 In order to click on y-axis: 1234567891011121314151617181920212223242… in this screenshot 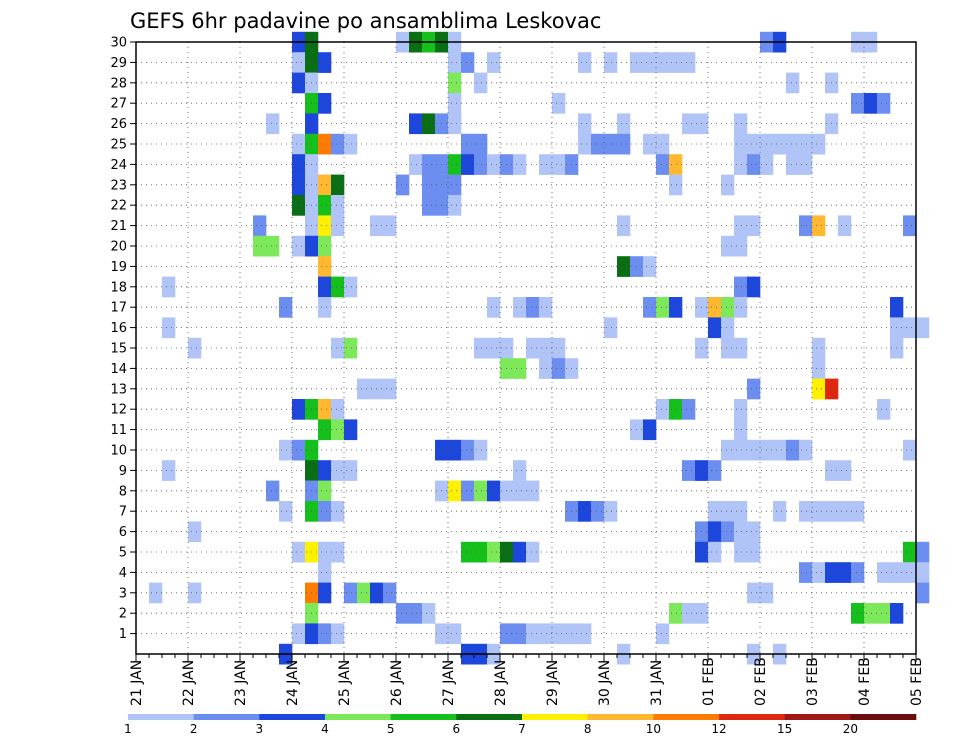, I will do `click(123, 339)`.